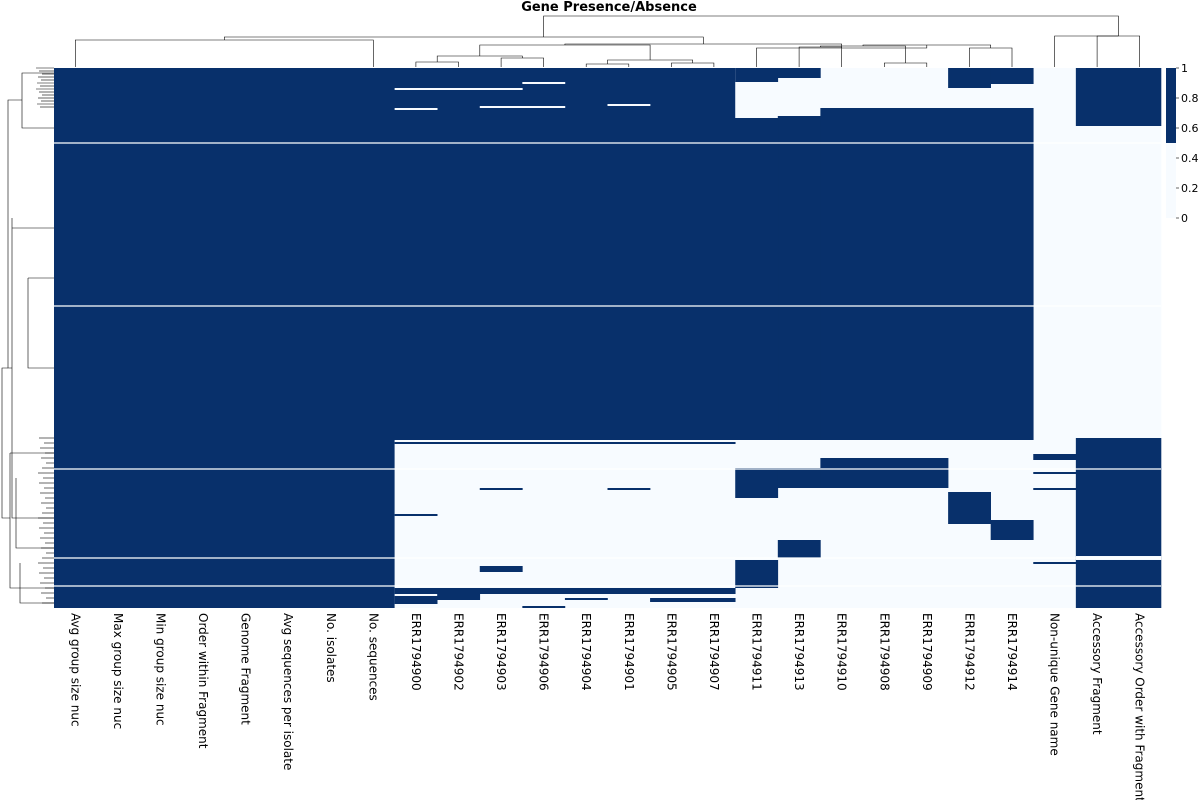 The width and height of the screenshot is (1200, 800). What do you see at coordinates (1140, 706) in the screenshot?
I see `column-label: Accessory Order with Fragment` at bounding box center [1140, 706].